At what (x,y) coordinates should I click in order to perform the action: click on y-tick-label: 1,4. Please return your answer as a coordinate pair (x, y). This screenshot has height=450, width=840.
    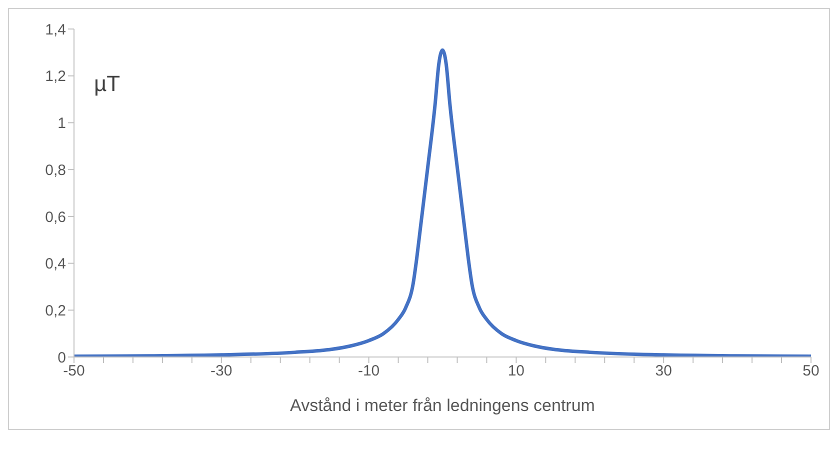
    Looking at the image, I should click on (55, 29).